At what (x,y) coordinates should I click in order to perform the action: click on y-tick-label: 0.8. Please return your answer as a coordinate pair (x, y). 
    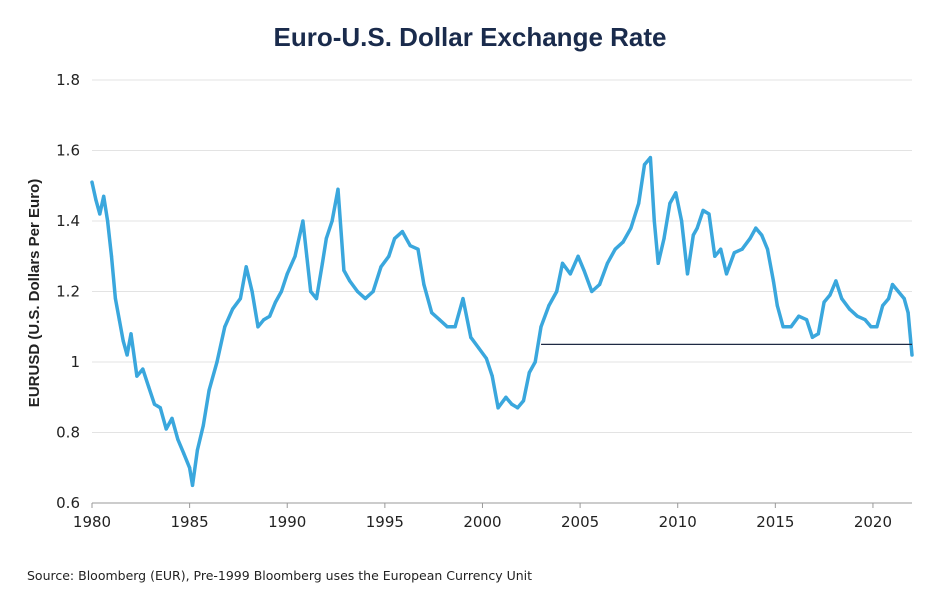
    Looking at the image, I should click on (68, 433).